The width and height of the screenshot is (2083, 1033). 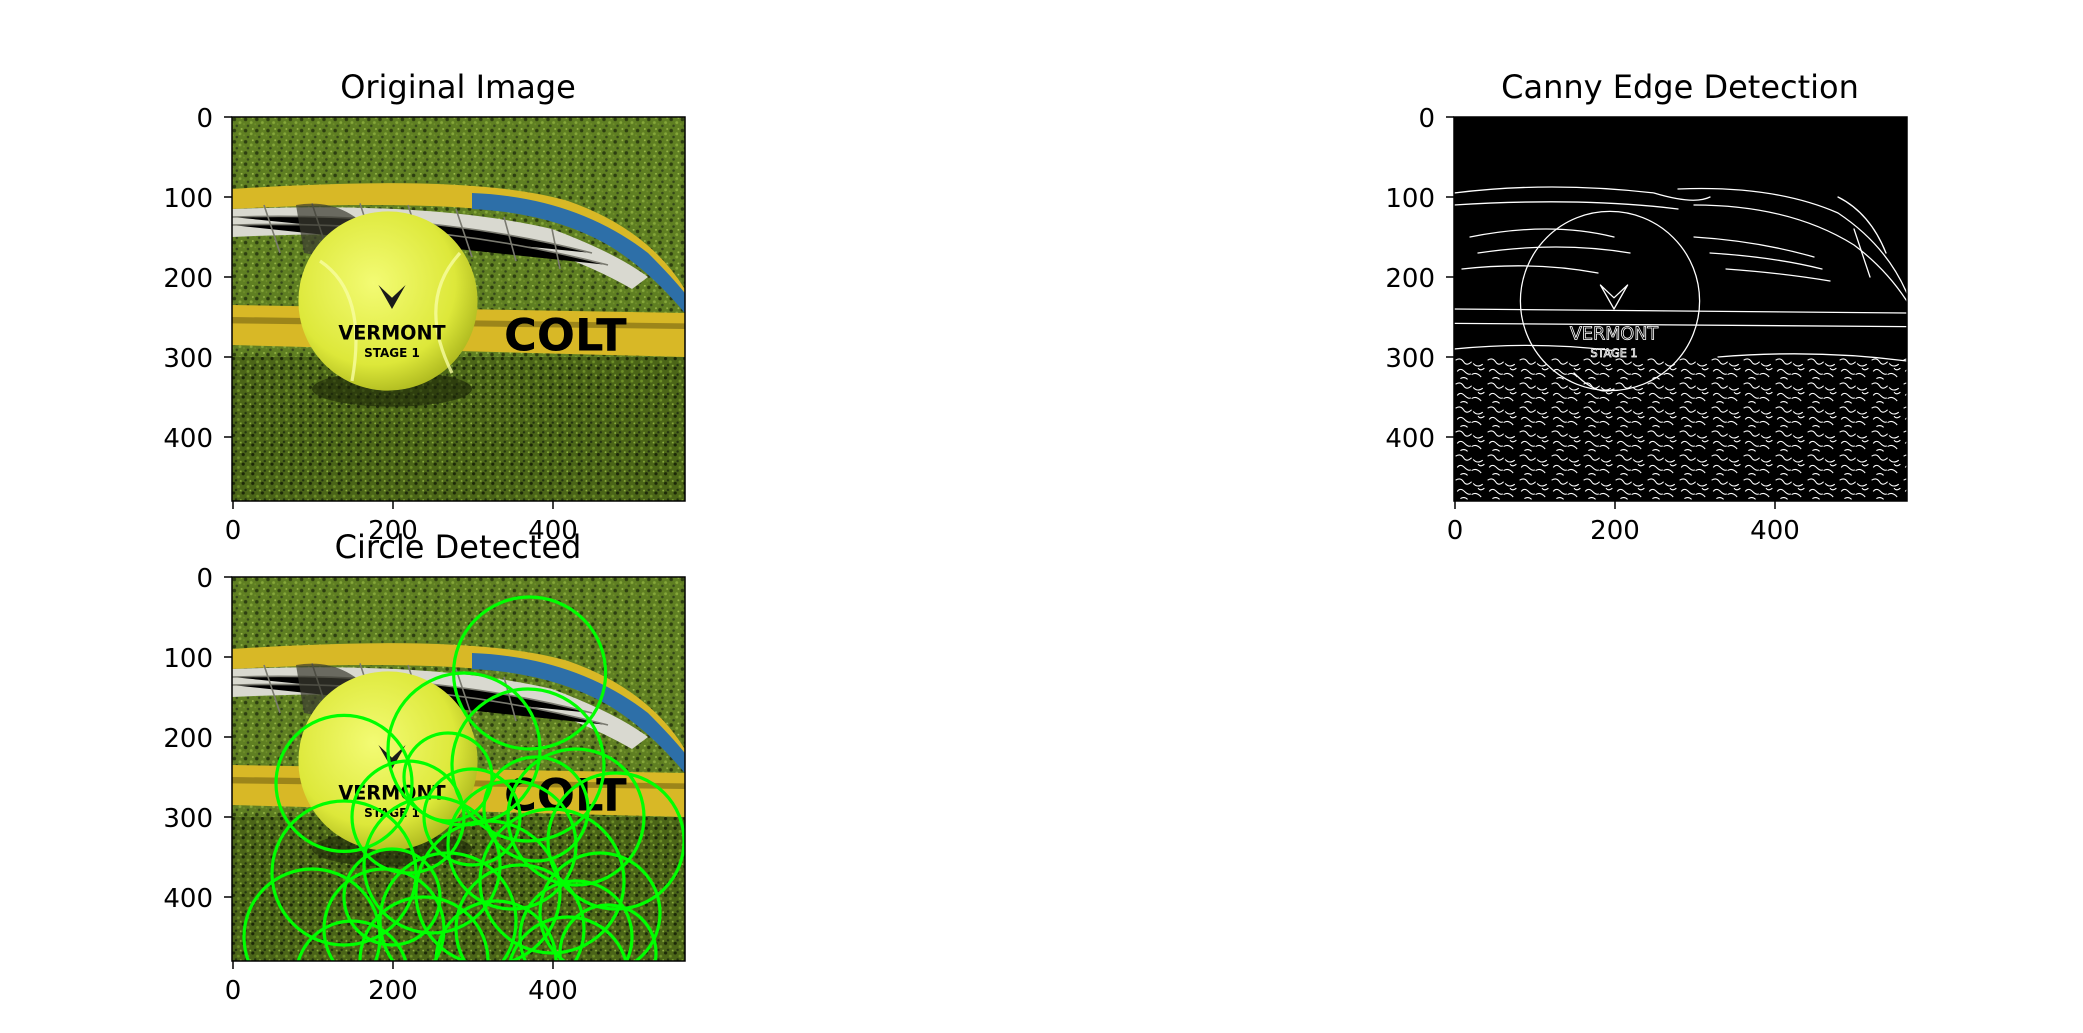 I want to click on edge-ball-text-line1: VERMONT, so click(x=1614, y=334).